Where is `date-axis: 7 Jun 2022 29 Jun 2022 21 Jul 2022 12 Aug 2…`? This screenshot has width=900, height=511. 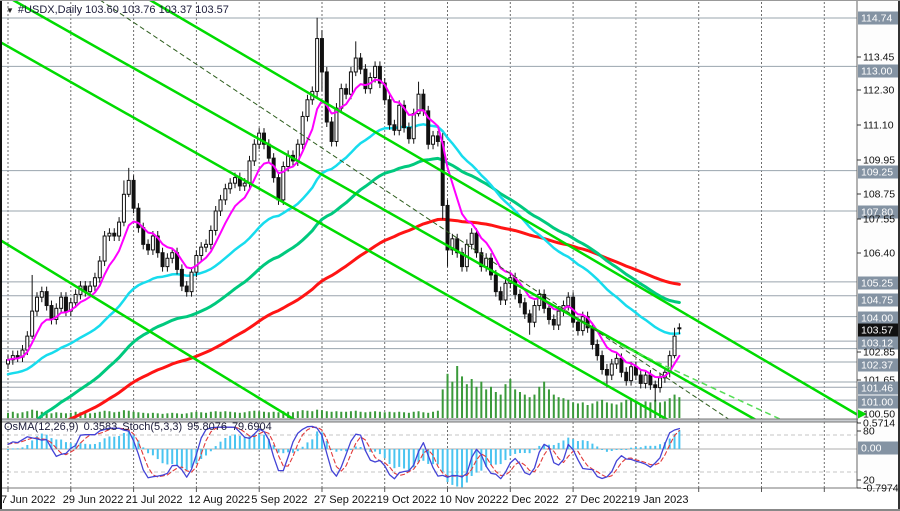 date-axis: 7 Jun 2022 29 Jun 2022 21 Jul 2022 12 Aug 2… is located at coordinates (413, 497).